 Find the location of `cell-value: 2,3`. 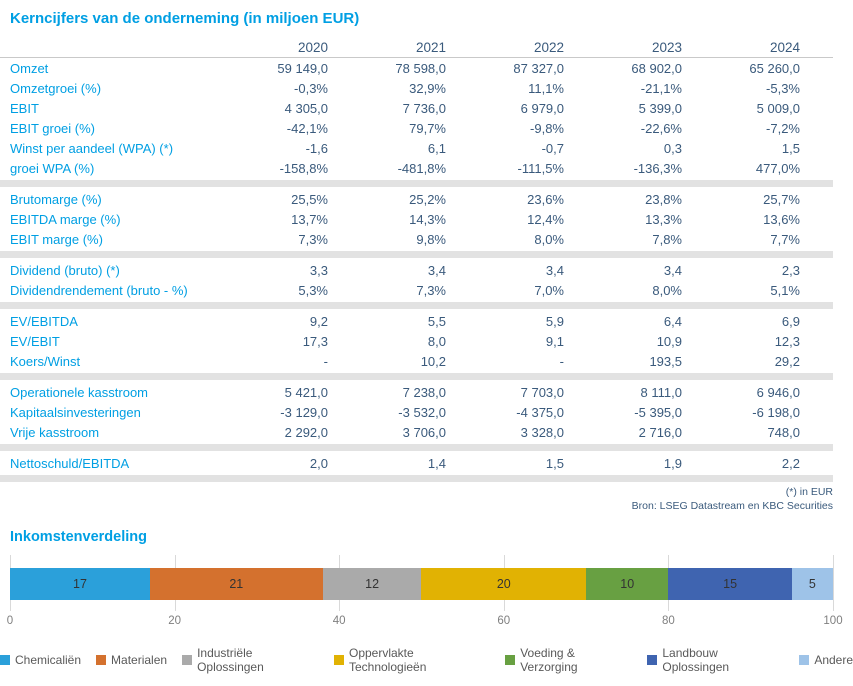

cell-value: 2,3 is located at coordinates (790, 270).